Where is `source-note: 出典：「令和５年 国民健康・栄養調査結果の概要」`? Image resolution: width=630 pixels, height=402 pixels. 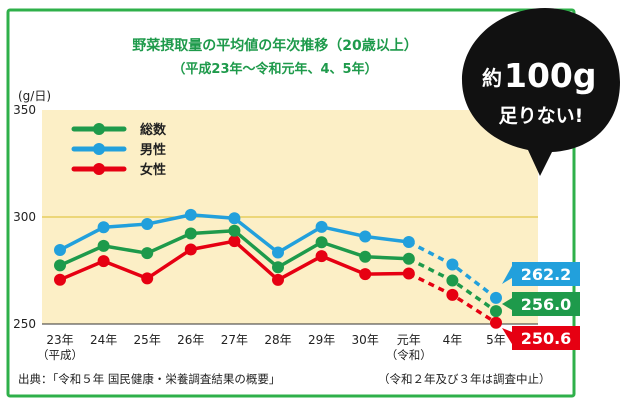
source-note: 出典：「令和５年 国民健康・栄養調査結果の概要」 is located at coordinates (149, 379).